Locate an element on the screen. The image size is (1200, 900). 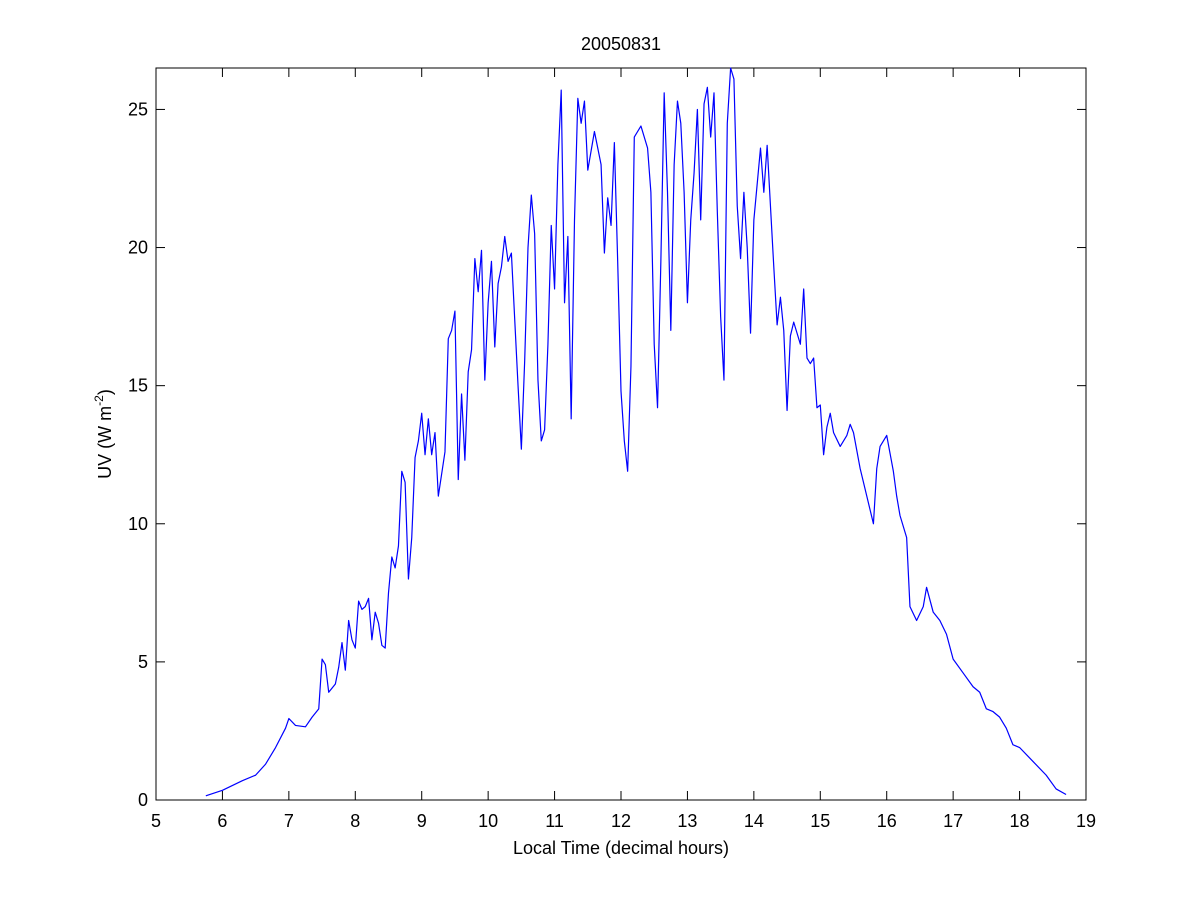
y-tick-label: 15 is located at coordinates (138, 386).